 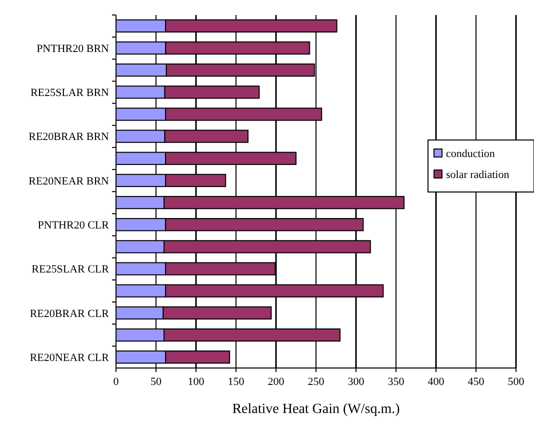 I want to click on legend-label: solar radiation, so click(x=478, y=174).